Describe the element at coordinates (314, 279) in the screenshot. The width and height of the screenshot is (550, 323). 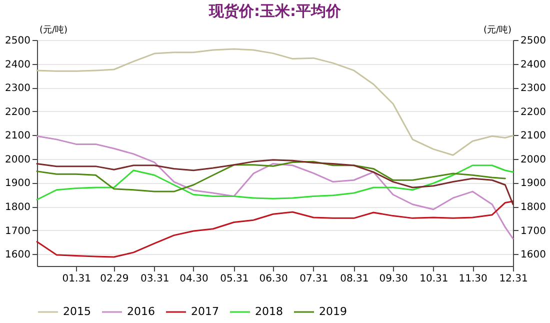
I see `x-tick-label: 07.31` at that location.